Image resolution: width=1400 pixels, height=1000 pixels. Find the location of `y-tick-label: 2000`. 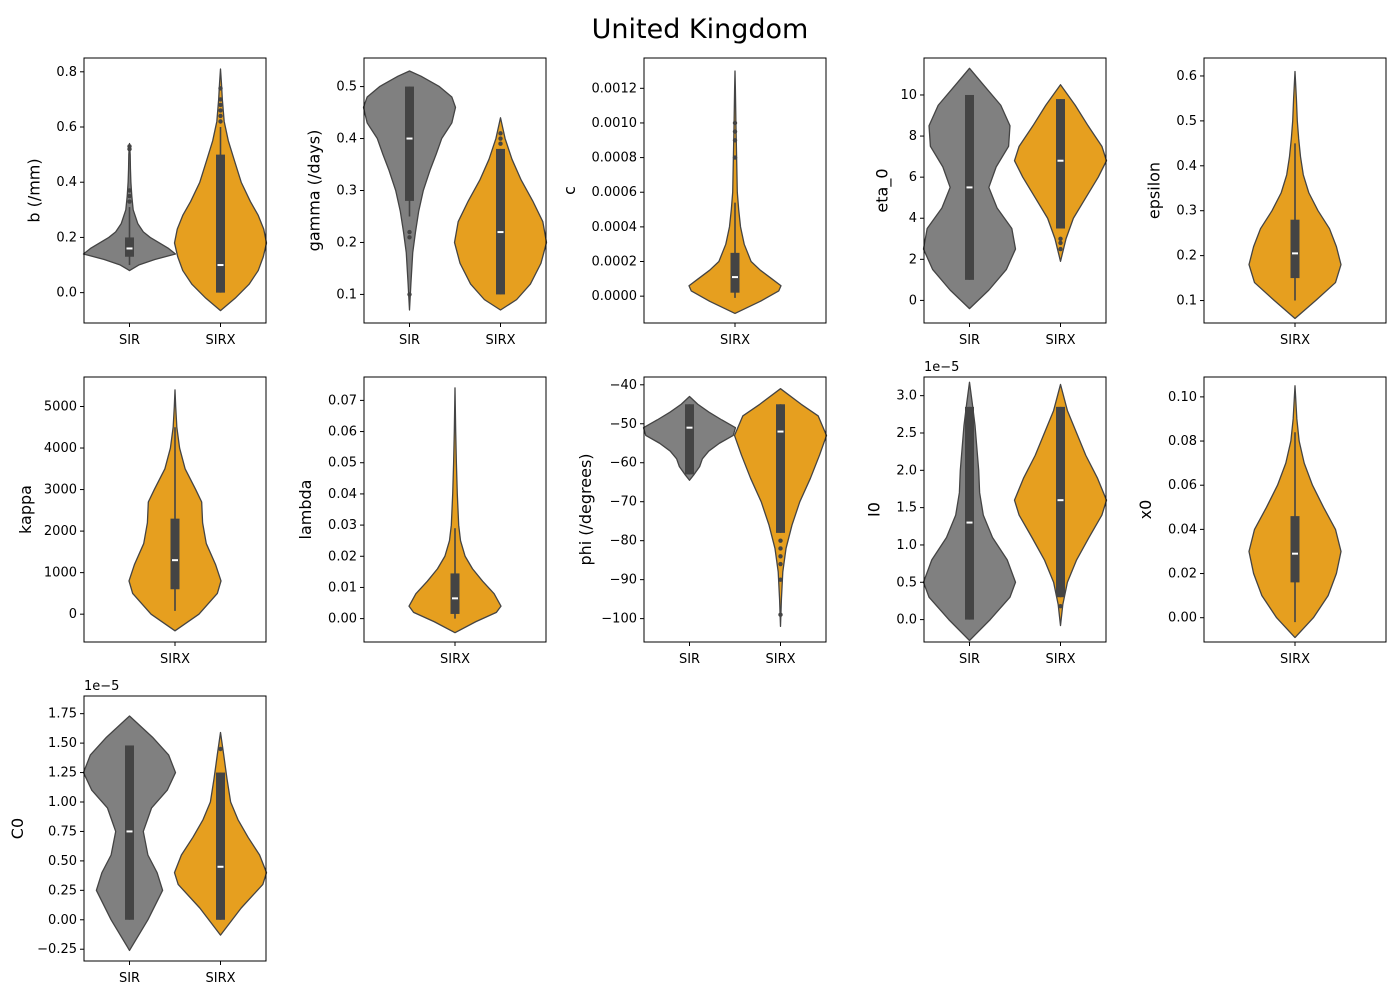

y-tick-label: 2000 is located at coordinates (60, 531).